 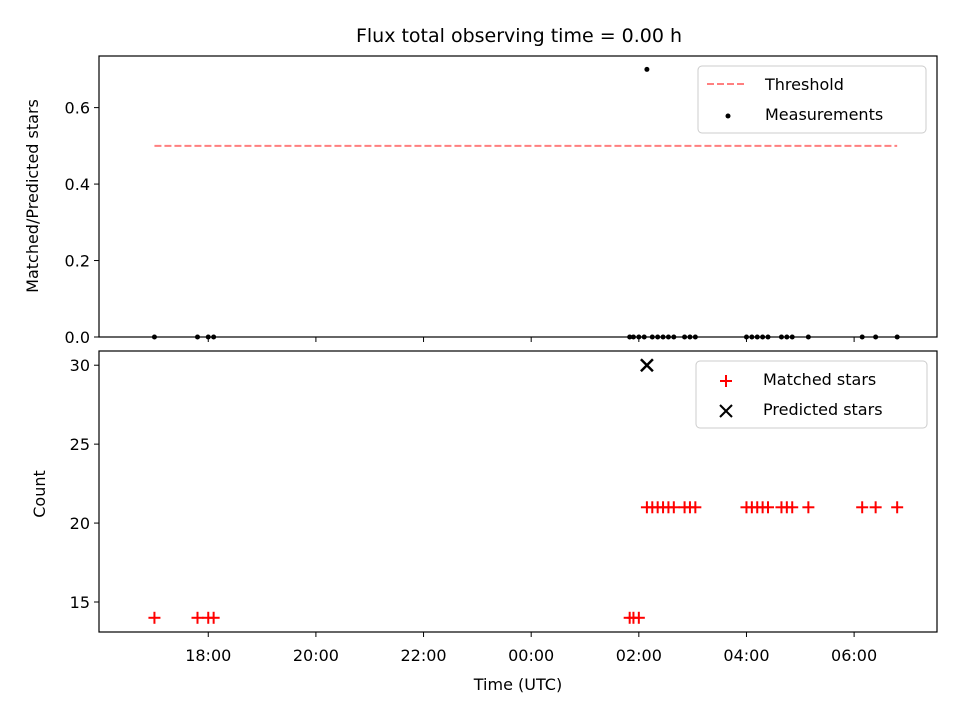 What do you see at coordinates (316, 655) in the screenshot?
I see `x-tick-label: 20:00` at bounding box center [316, 655].